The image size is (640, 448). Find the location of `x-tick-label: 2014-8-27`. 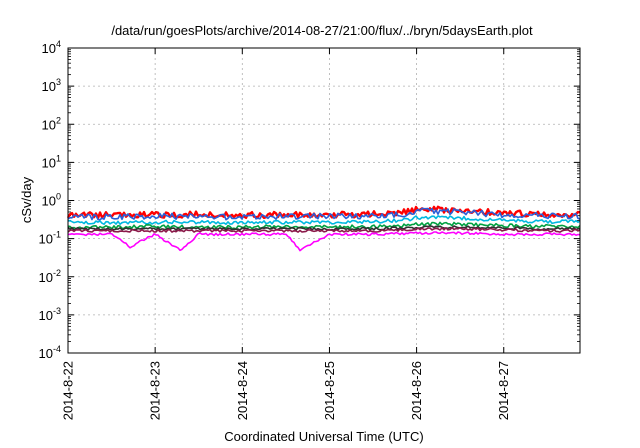

x-tick-label: 2014-8-27 is located at coordinates (503, 390).